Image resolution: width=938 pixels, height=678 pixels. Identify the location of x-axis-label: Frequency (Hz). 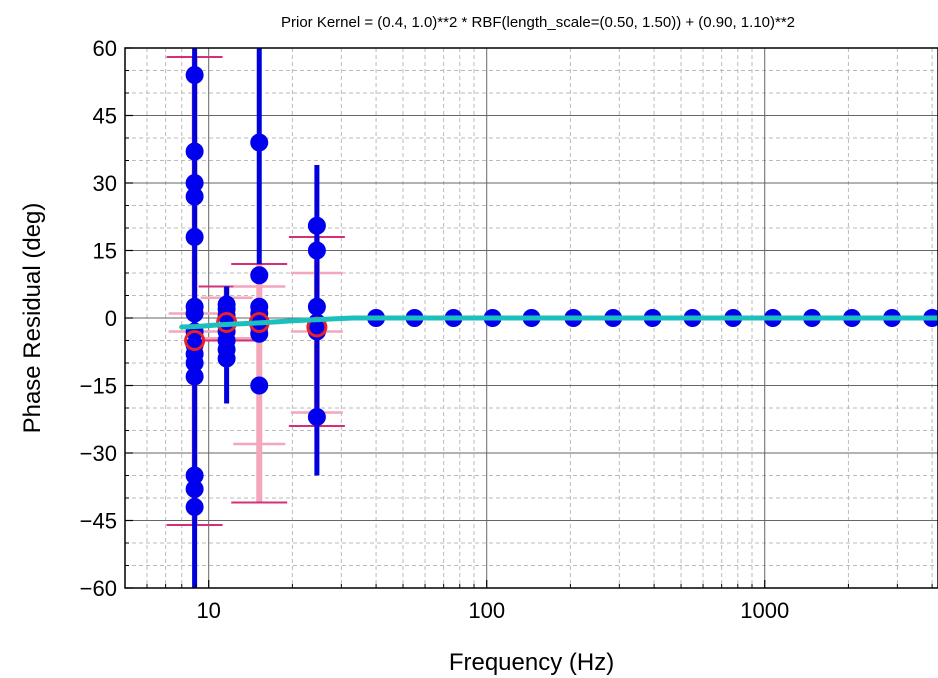
(531, 662).